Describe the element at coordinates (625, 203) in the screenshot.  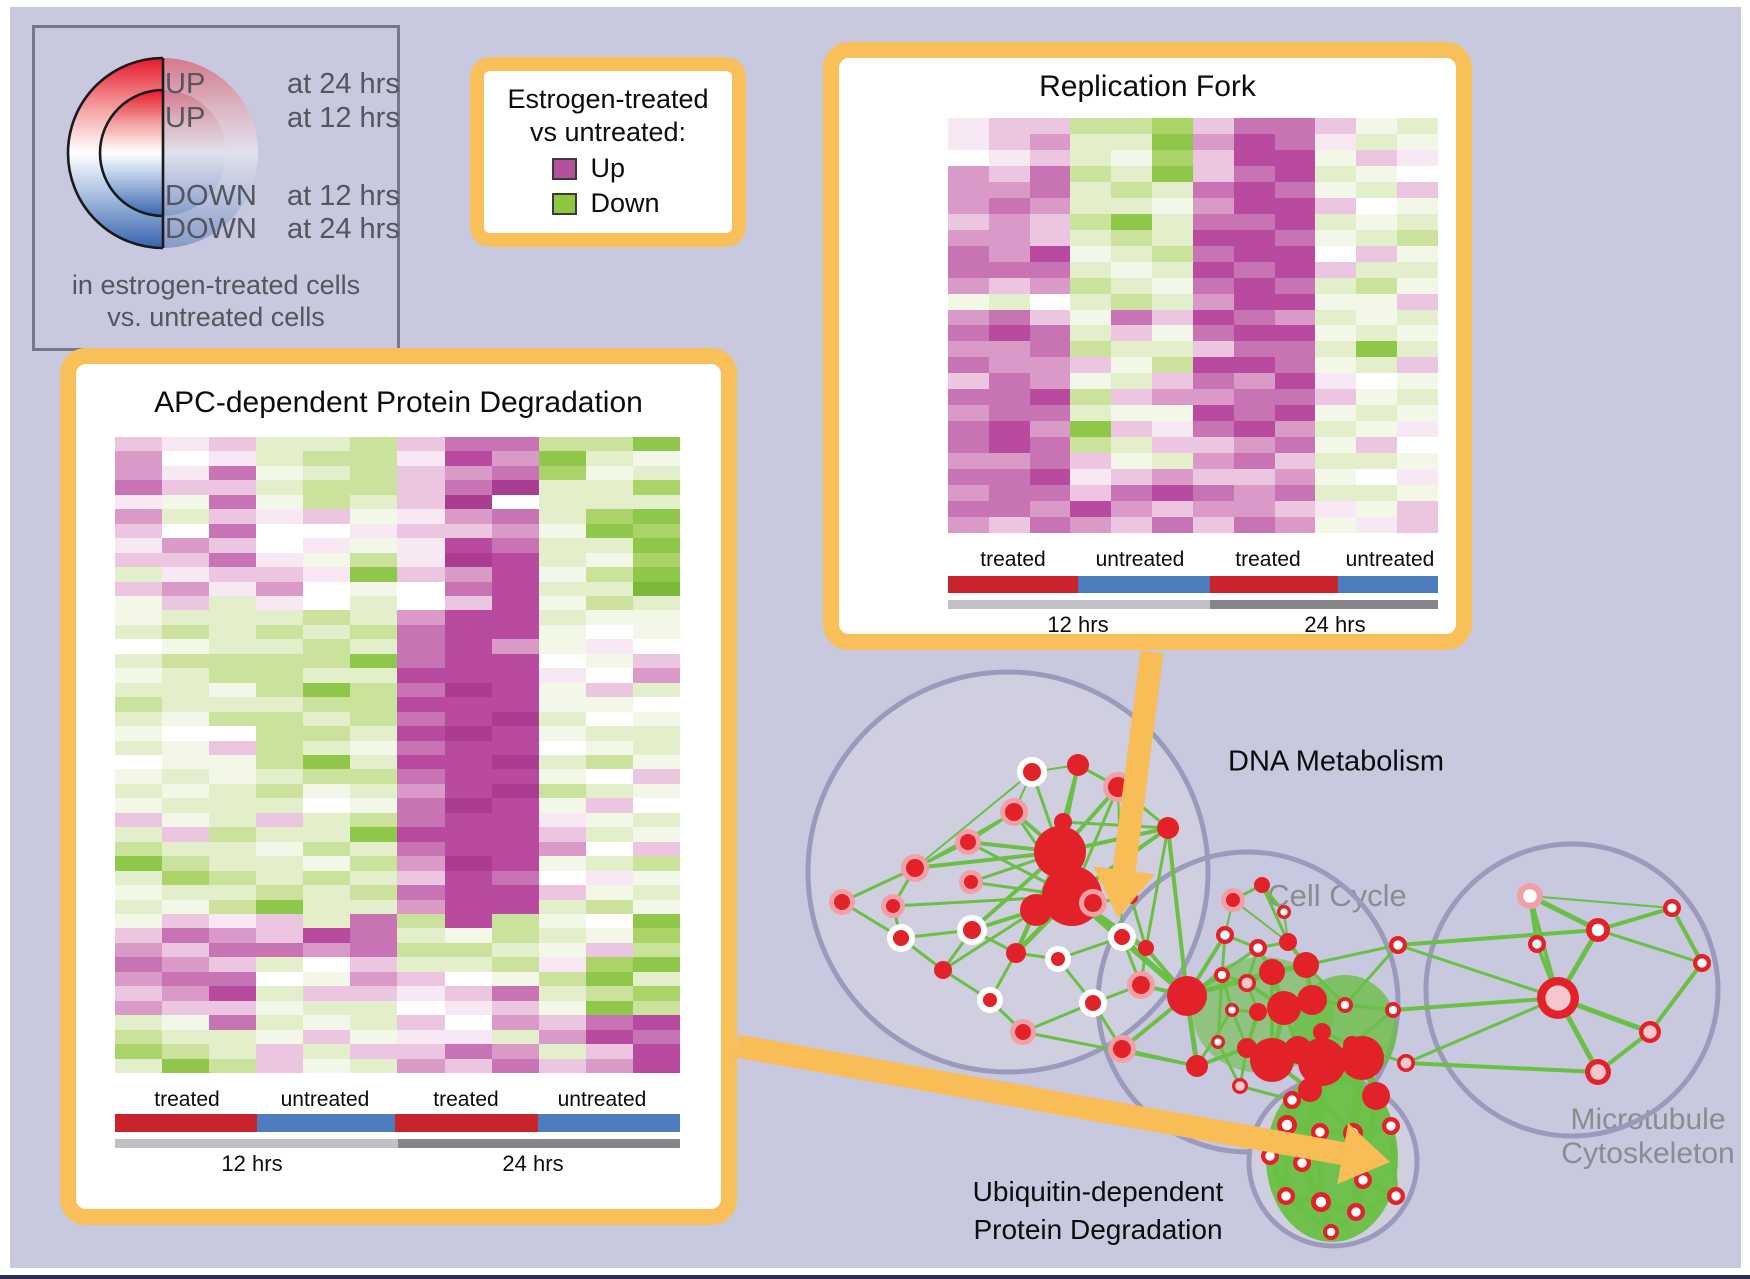
I see `down-label: Down` at that location.